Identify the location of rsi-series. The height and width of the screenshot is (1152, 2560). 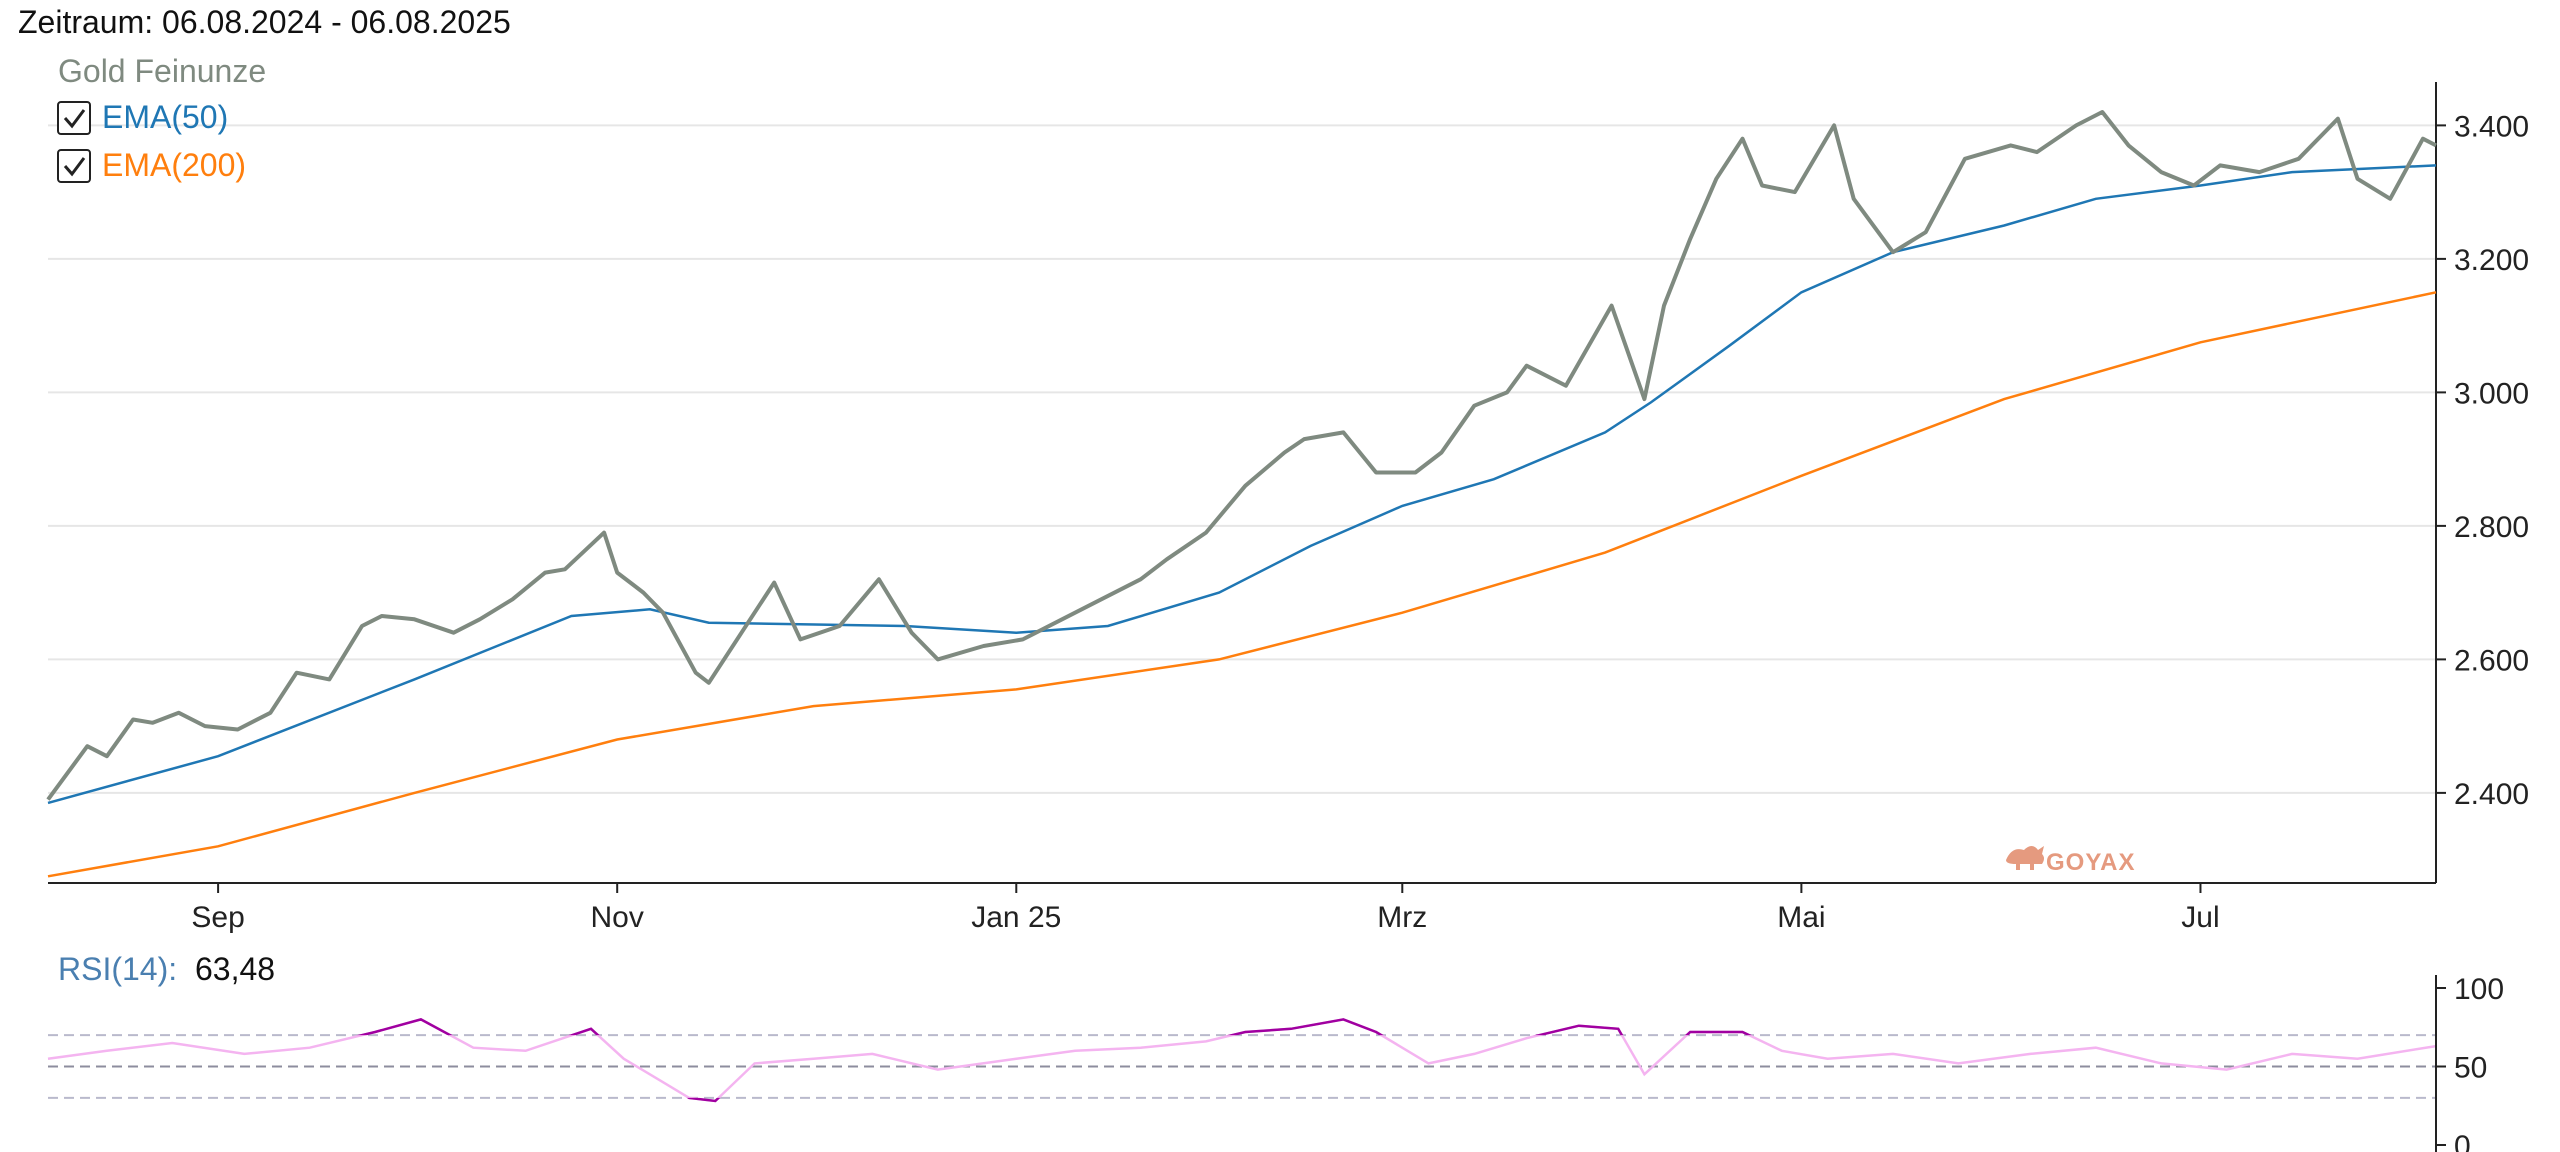
(1242, 1060).